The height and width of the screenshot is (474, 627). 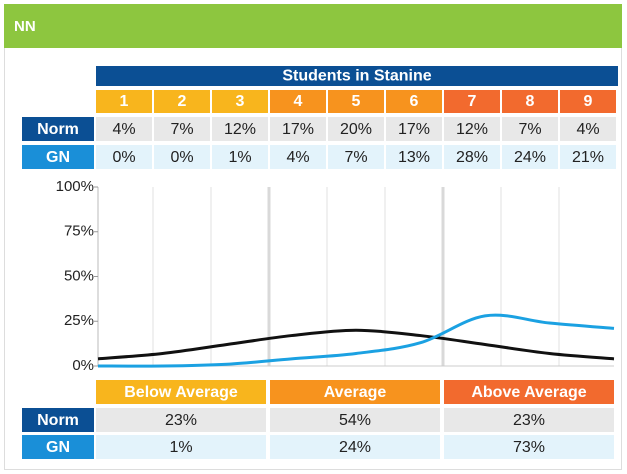 I want to click on stanine-label: 2, so click(x=182, y=101).